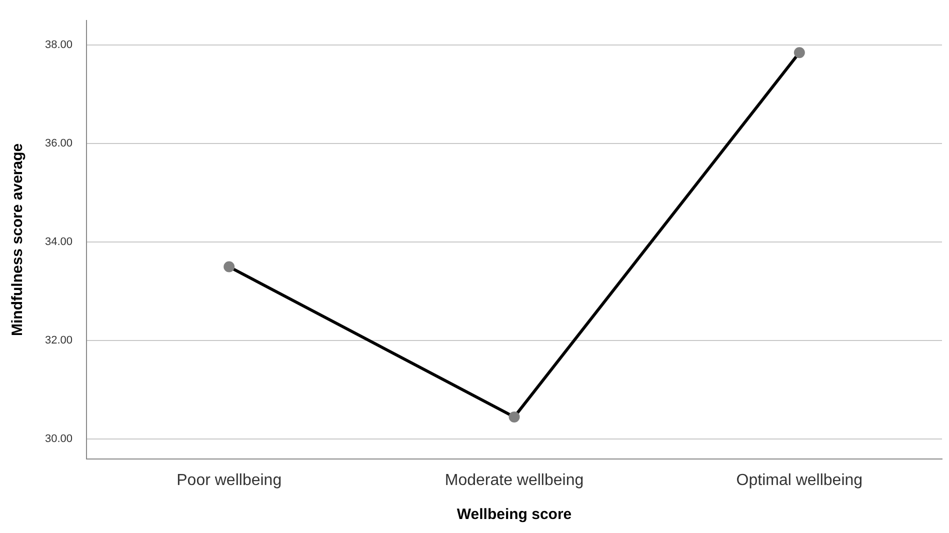 Image resolution: width=949 pixels, height=533 pixels. What do you see at coordinates (58, 144) in the screenshot?
I see `y-tick-label: 36.00` at bounding box center [58, 144].